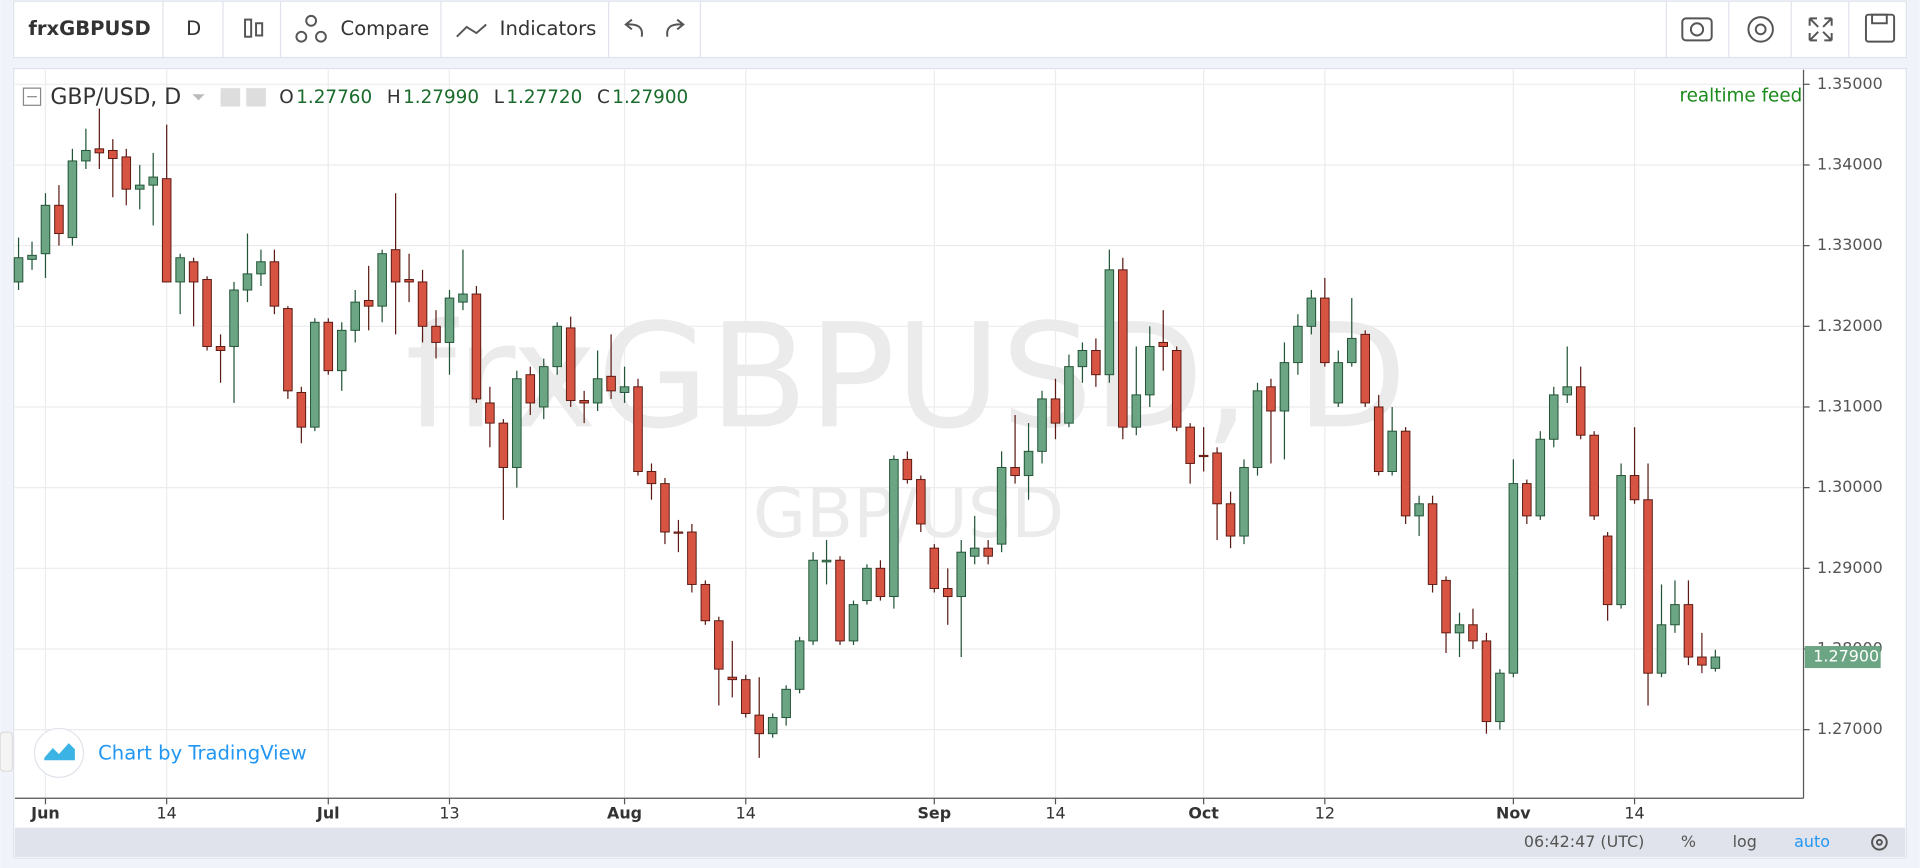  I want to click on watermark-subtitle: GBP/USD, so click(908, 514).